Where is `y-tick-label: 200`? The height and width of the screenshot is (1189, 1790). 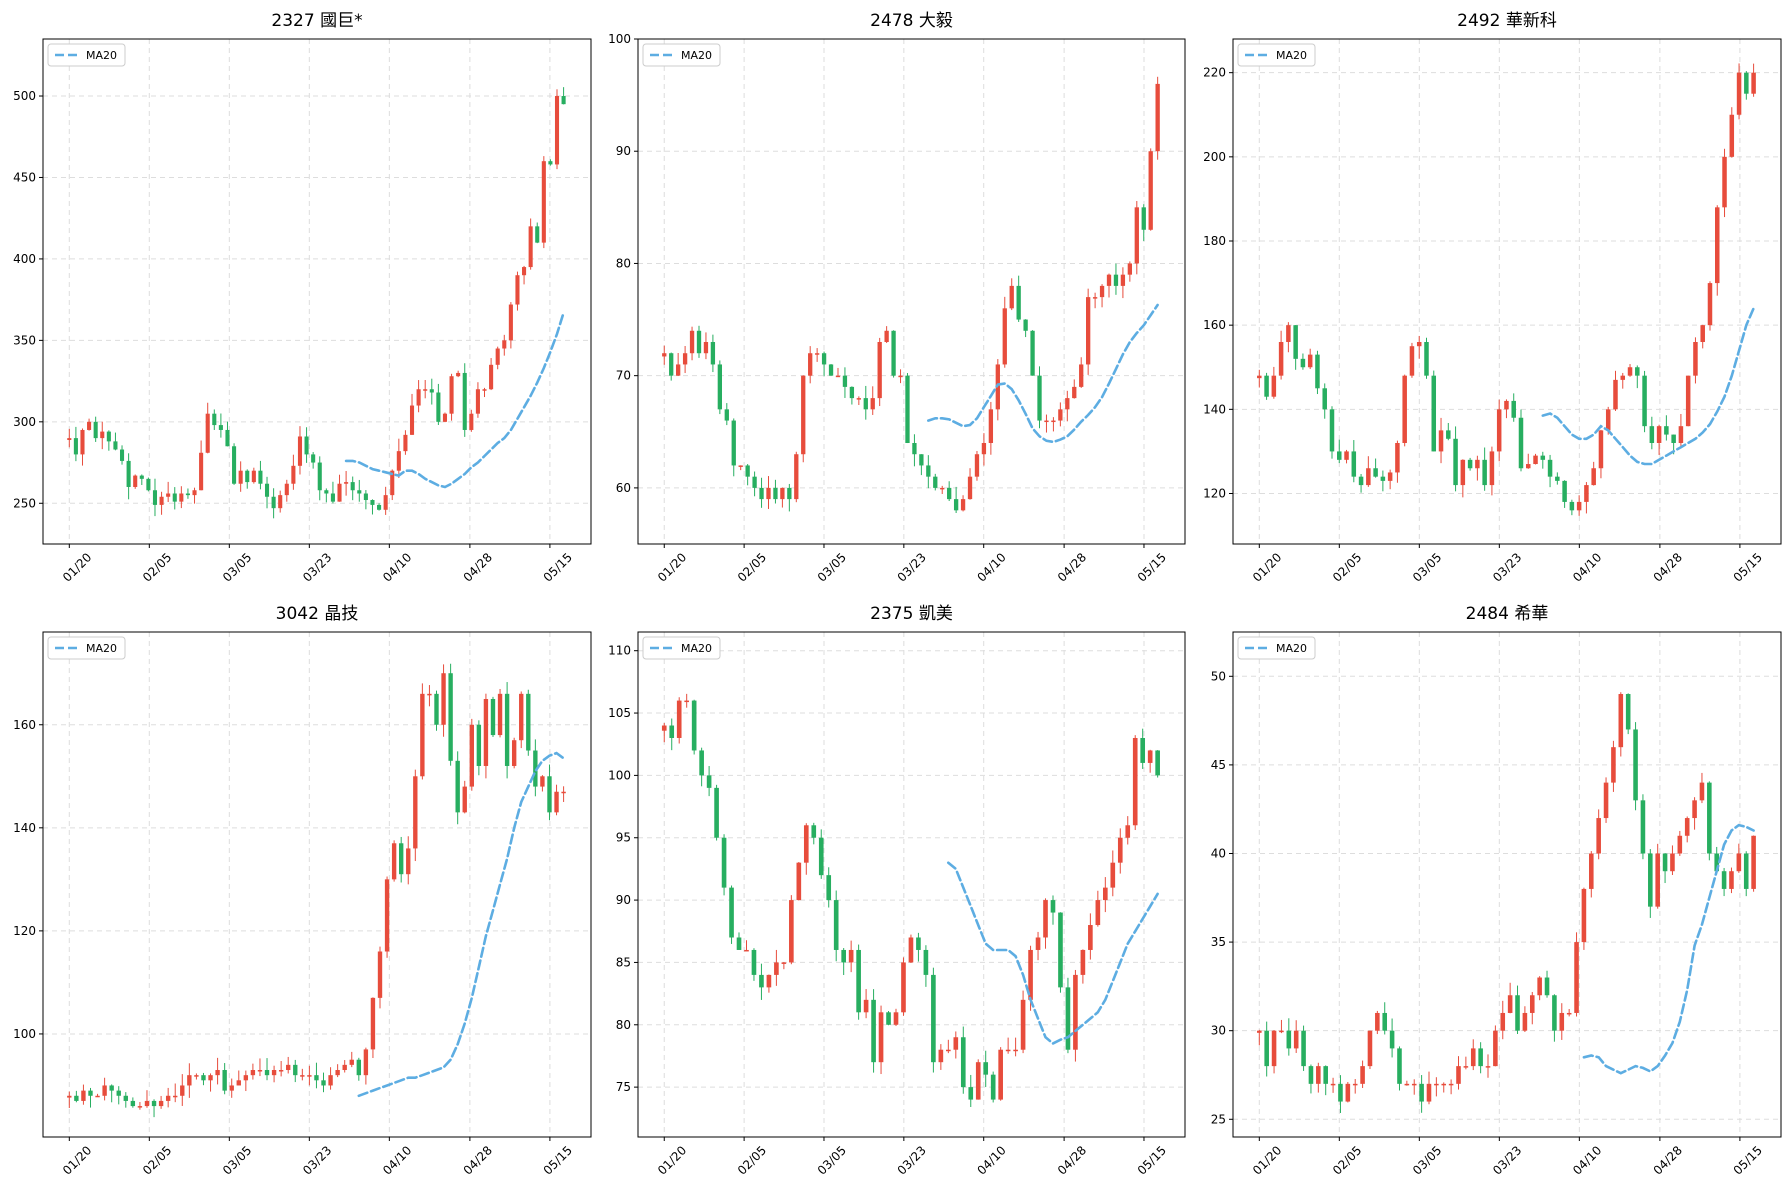
y-tick-label: 200 is located at coordinates (1214, 157).